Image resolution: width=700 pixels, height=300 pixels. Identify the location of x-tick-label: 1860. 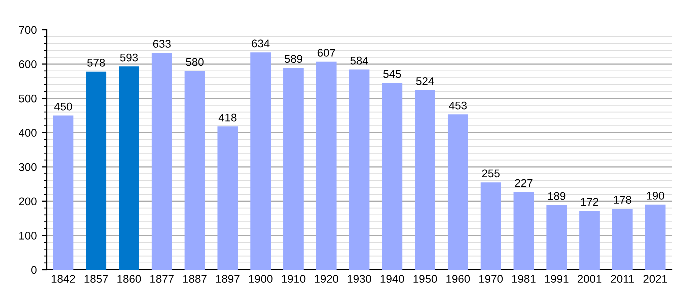
(130, 279).